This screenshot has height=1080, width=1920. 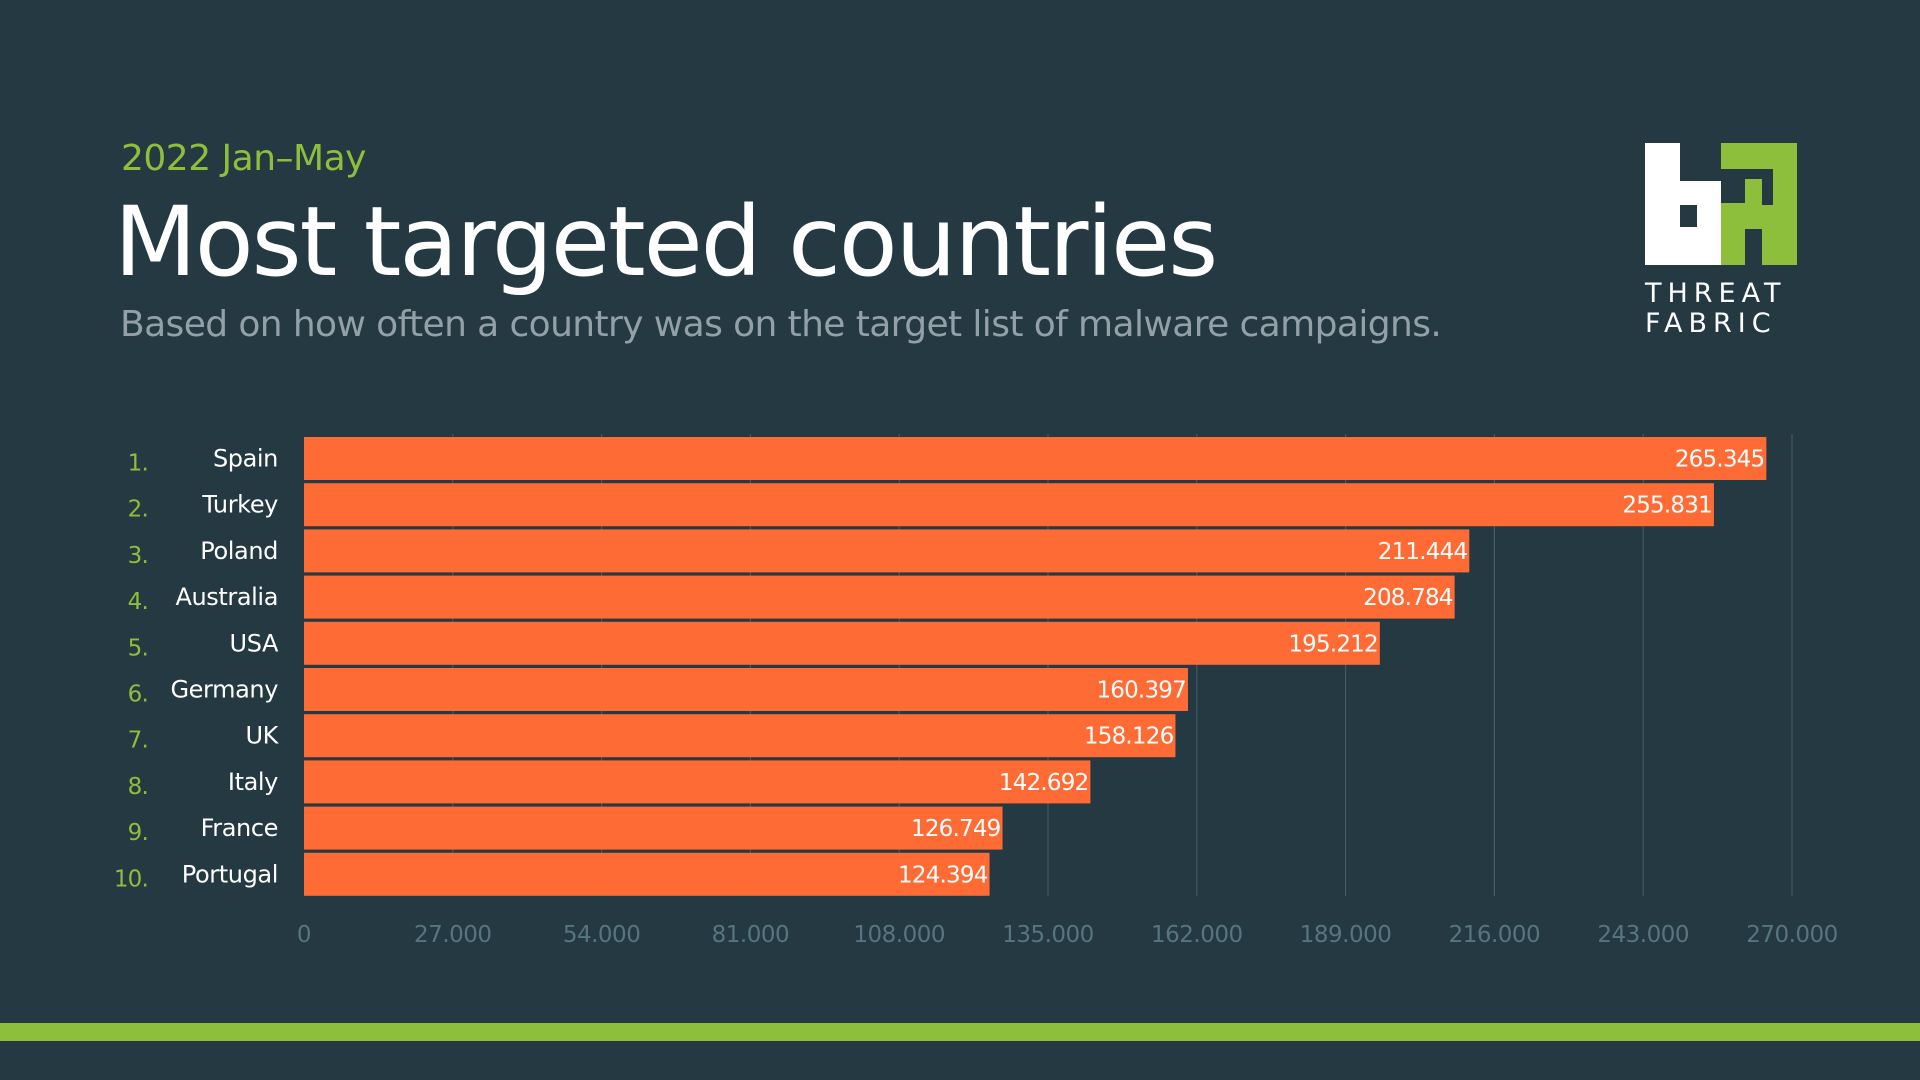 I want to click on logo-text-line1: THREAT, so click(x=1716, y=293).